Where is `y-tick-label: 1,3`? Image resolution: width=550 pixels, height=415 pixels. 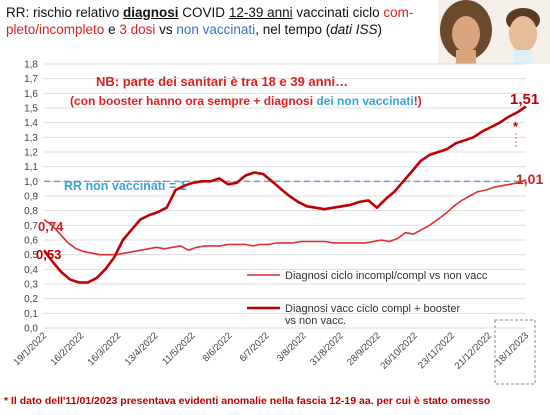 y-tick-label: 1,3 is located at coordinates (31, 138).